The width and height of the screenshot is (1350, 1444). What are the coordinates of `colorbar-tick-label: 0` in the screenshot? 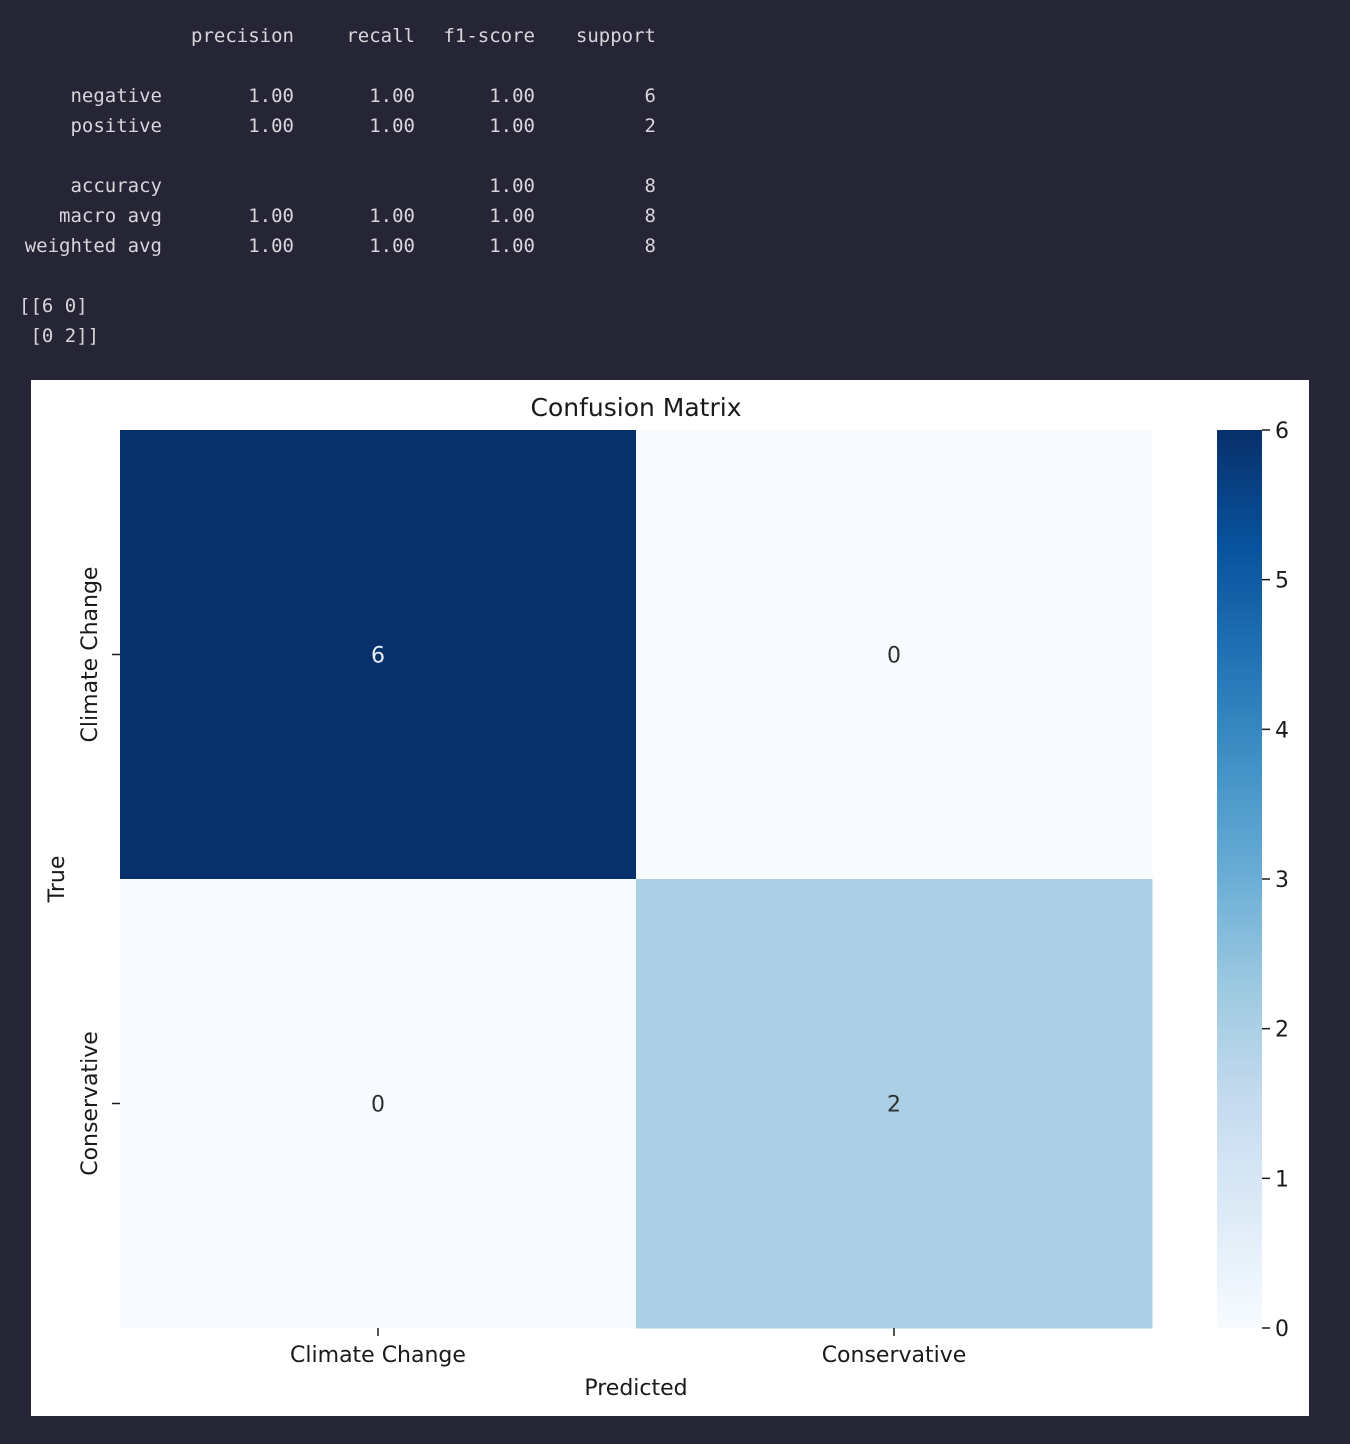 It's located at (1282, 1329).